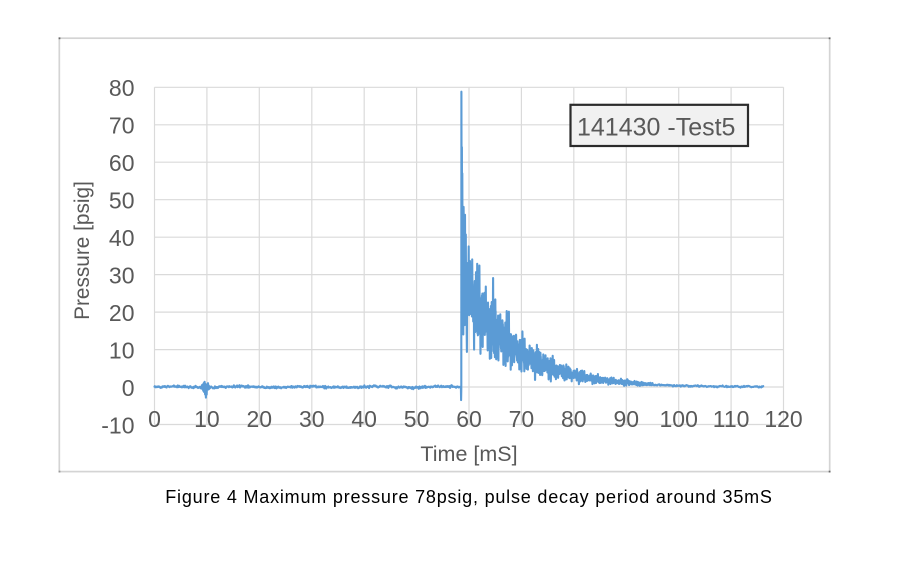 The height and width of the screenshot is (570, 912). What do you see at coordinates (731, 419) in the screenshot?
I see `svg-text: 110` at bounding box center [731, 419].